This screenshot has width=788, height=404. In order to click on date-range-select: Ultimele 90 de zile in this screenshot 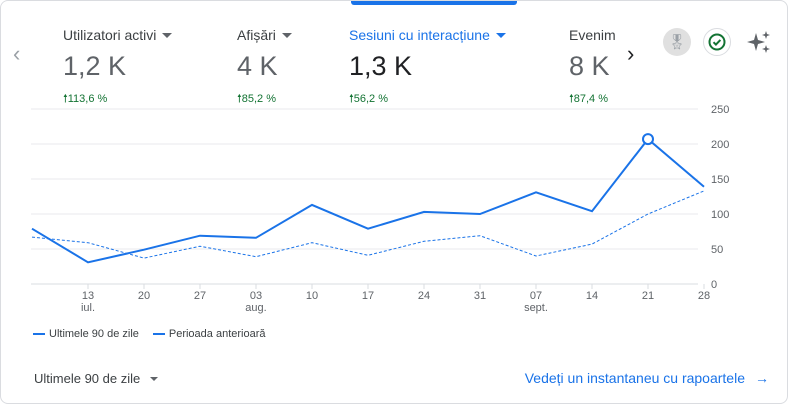, I will do `click(96, 378)`.